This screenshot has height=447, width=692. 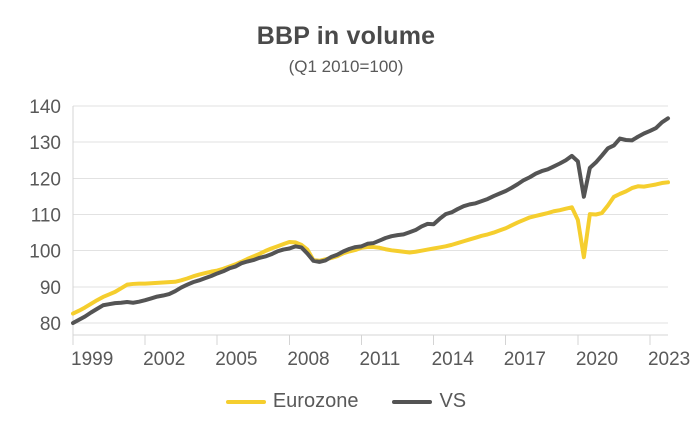 I want to click on x-axis-tick-label: 1999, so click(x=92, y=359).